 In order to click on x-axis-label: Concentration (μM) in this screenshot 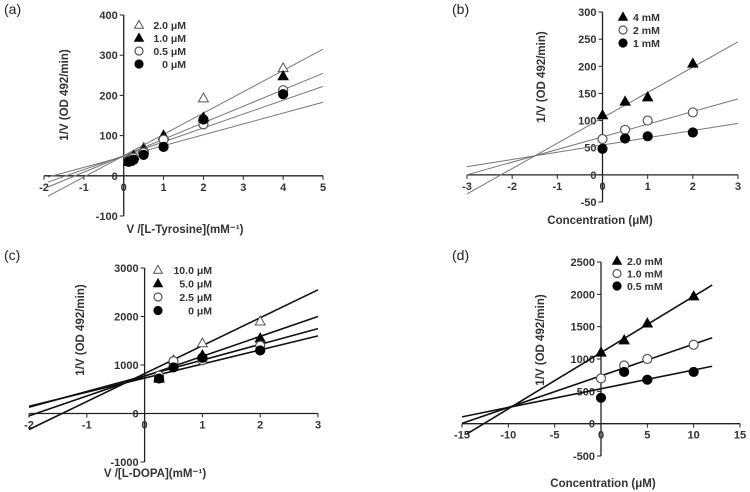, I will do `click(603, 484)`.